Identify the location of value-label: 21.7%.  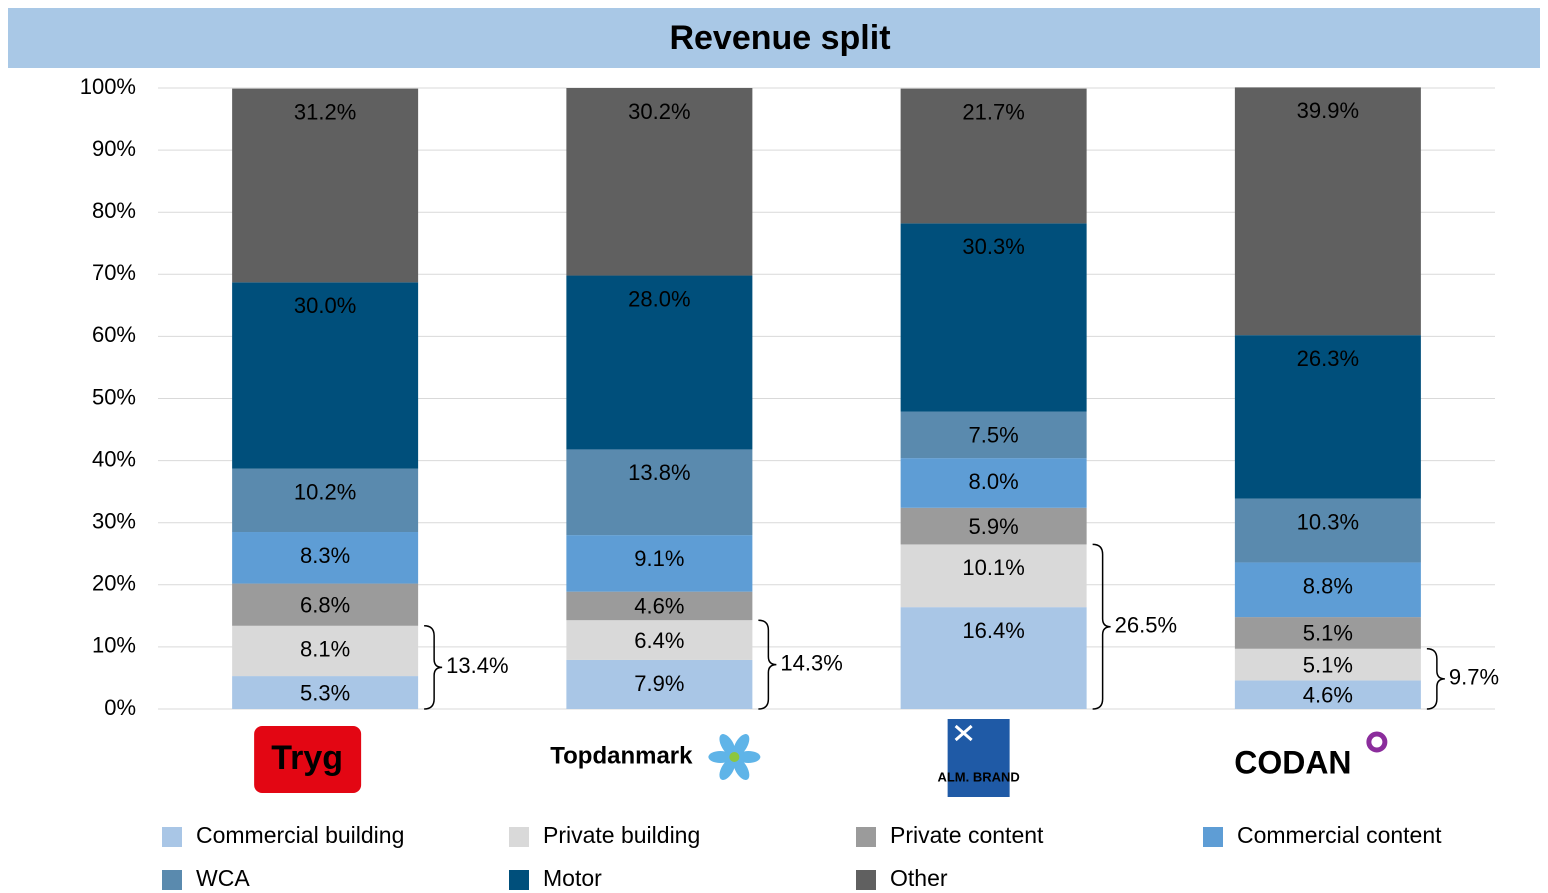
(993, 111).